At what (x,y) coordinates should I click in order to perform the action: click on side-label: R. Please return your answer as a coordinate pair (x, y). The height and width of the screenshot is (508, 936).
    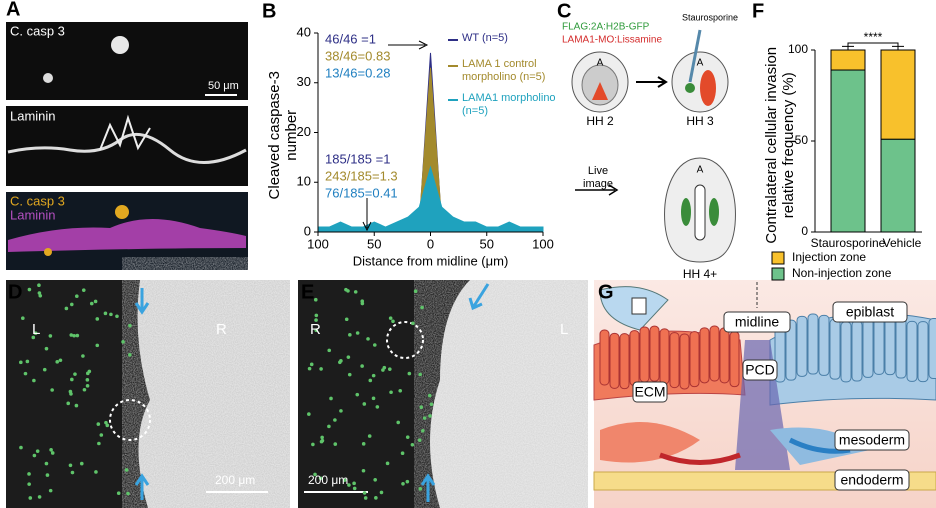
    Looking at the image, I should click on (315, 329).